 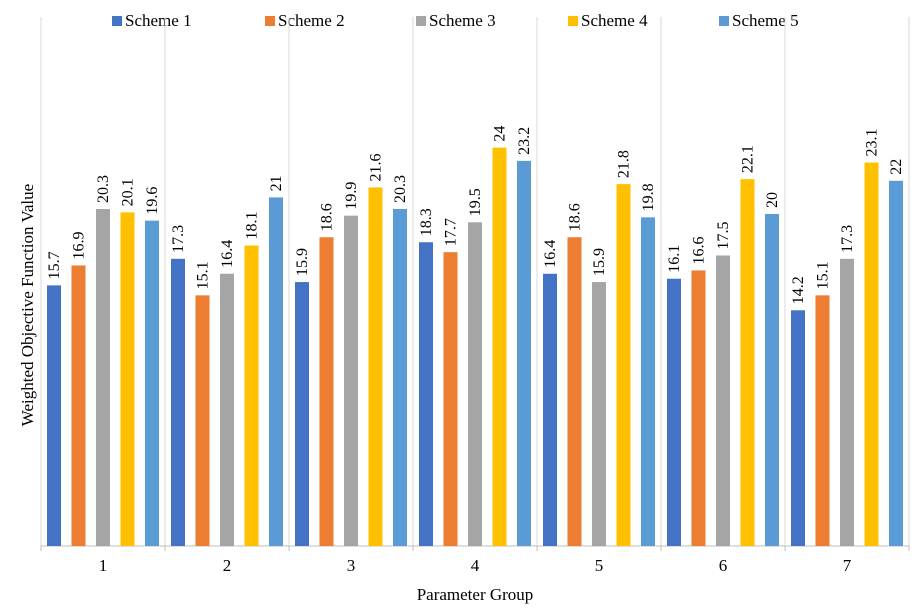 I want to click on x-tick-label: 7, so click(x=847, y=565).